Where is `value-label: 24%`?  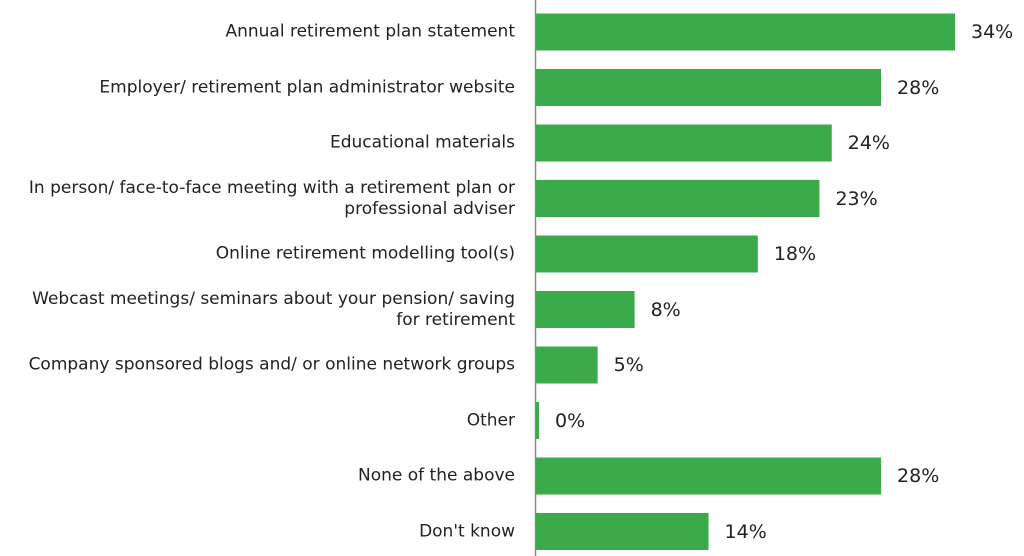
value-label: 24% is located at coordinates (868, 143).